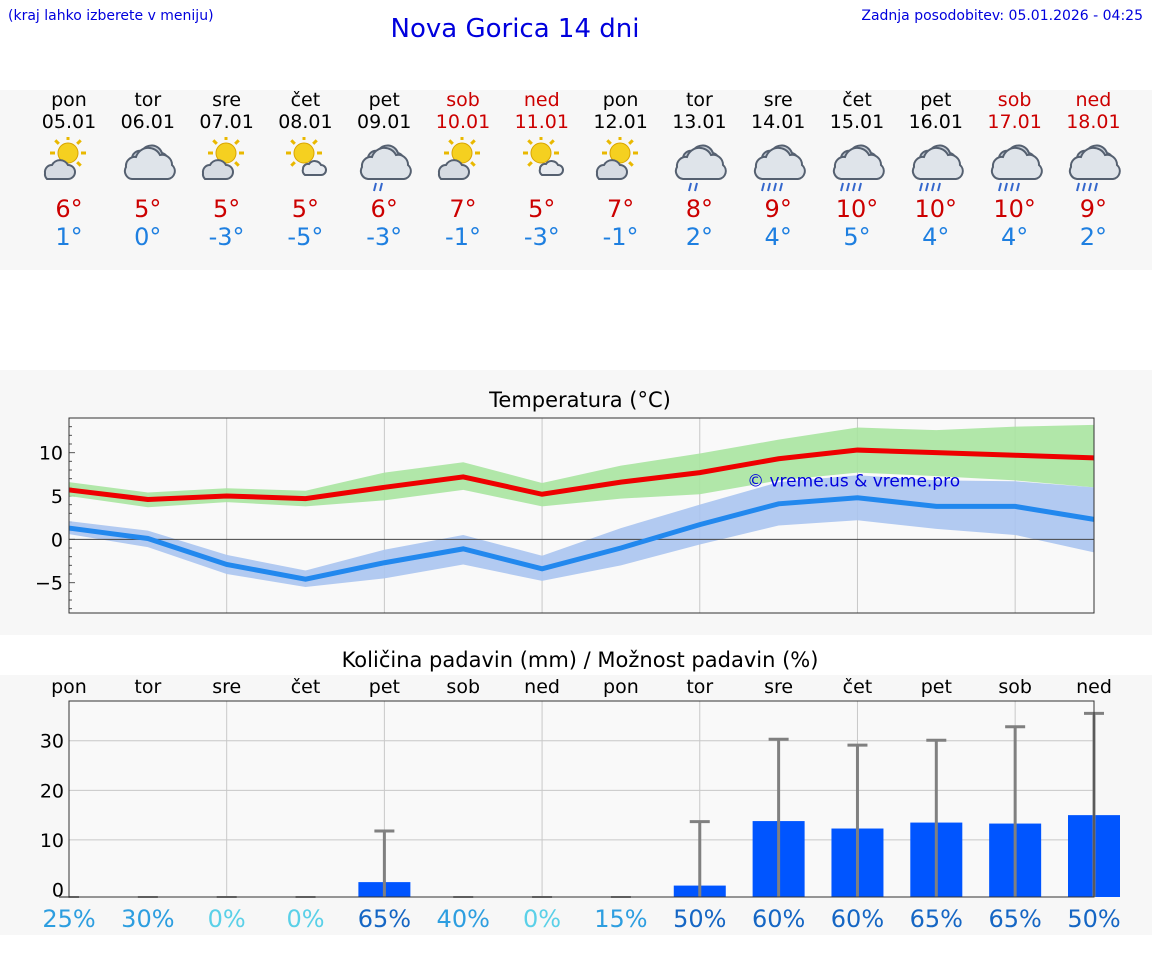 The width and height of the screenshot is (1152, 975). Describe the element at coordinates (620, 209) in the screenshot. I see `max-temp: 7°` at that location.